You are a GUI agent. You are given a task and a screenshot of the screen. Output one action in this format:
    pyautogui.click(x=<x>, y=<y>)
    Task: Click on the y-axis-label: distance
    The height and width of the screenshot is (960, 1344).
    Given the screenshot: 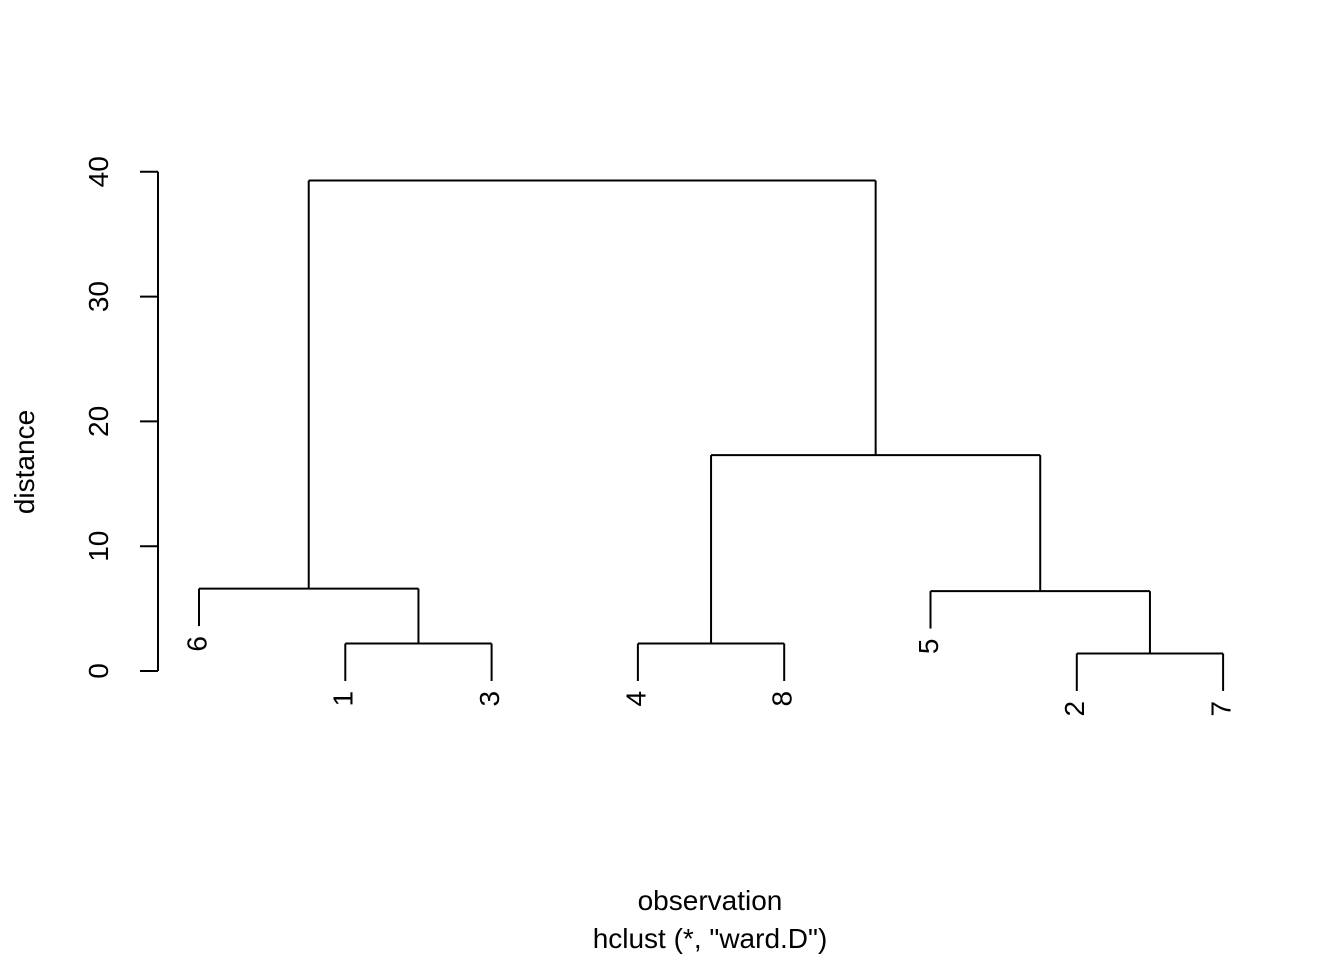 What is the action you would take?
    pyautogui.click(x=24, y=462)
    